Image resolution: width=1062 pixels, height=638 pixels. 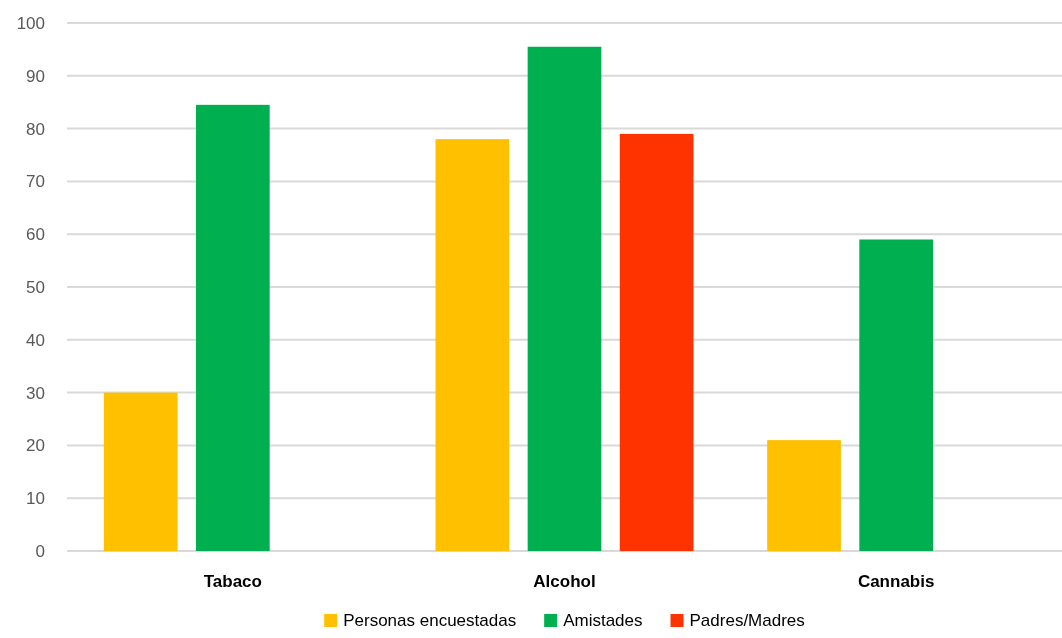 What do you see at coordinates (35, 446) in the screenshot?
I see `y-tick-label: 20` at bounding box center [35, 446].